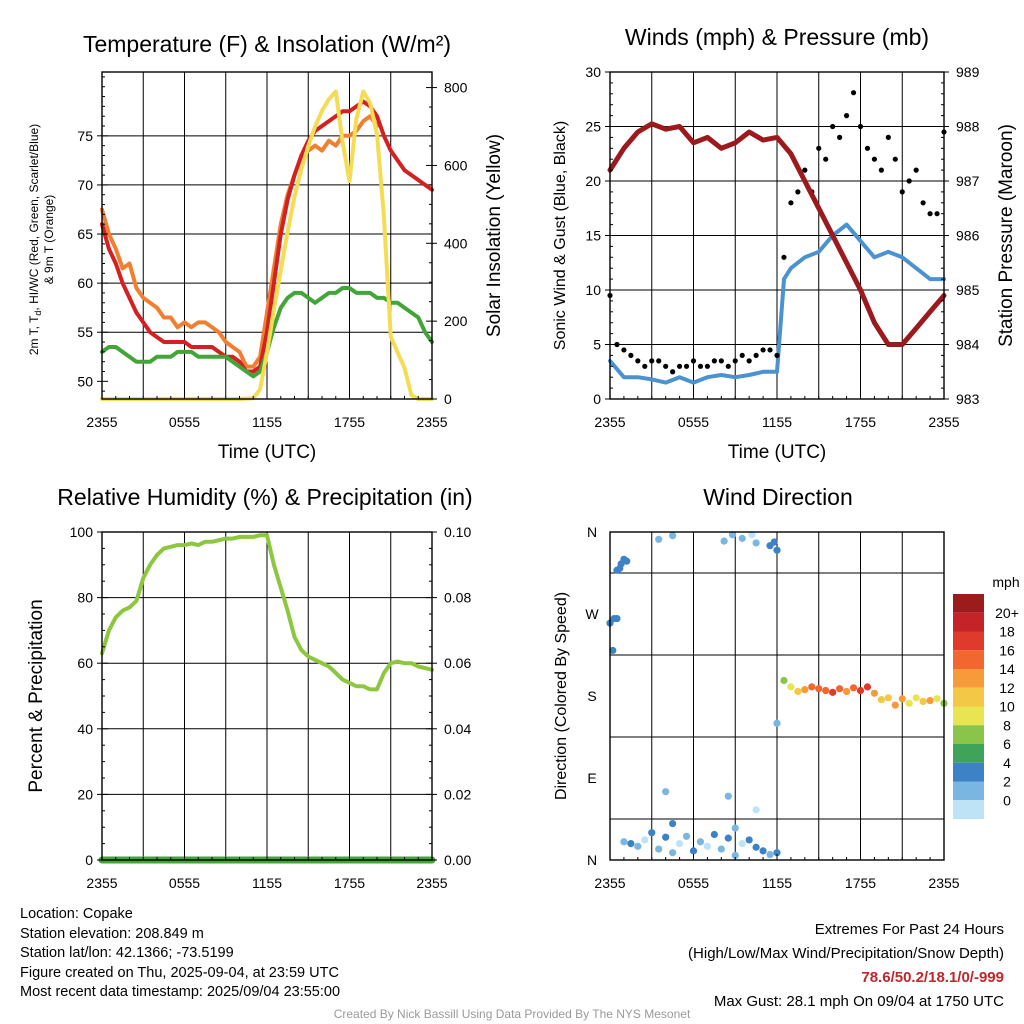  I want to click on y2-tick-label: 0, so click(448, 399).